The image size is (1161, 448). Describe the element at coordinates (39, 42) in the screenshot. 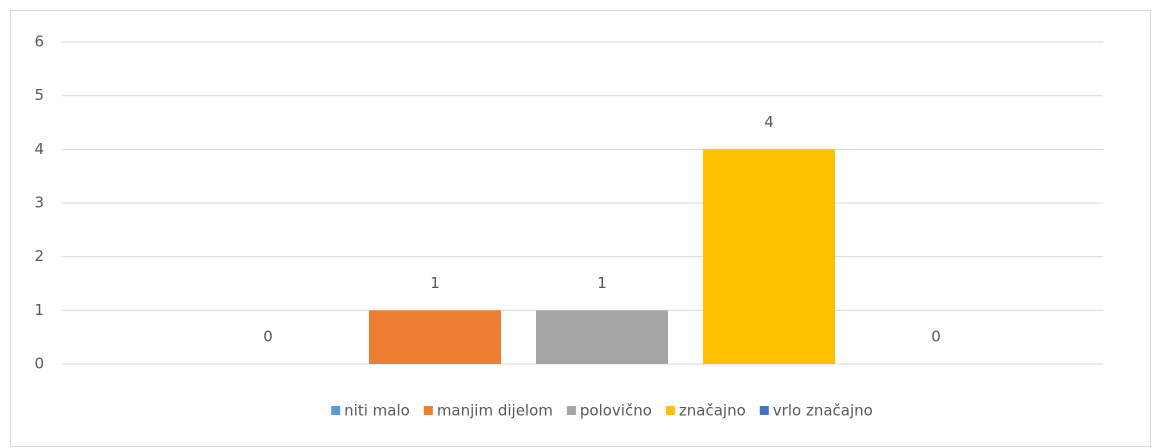

I see `y-tick-label: 6` at that location.